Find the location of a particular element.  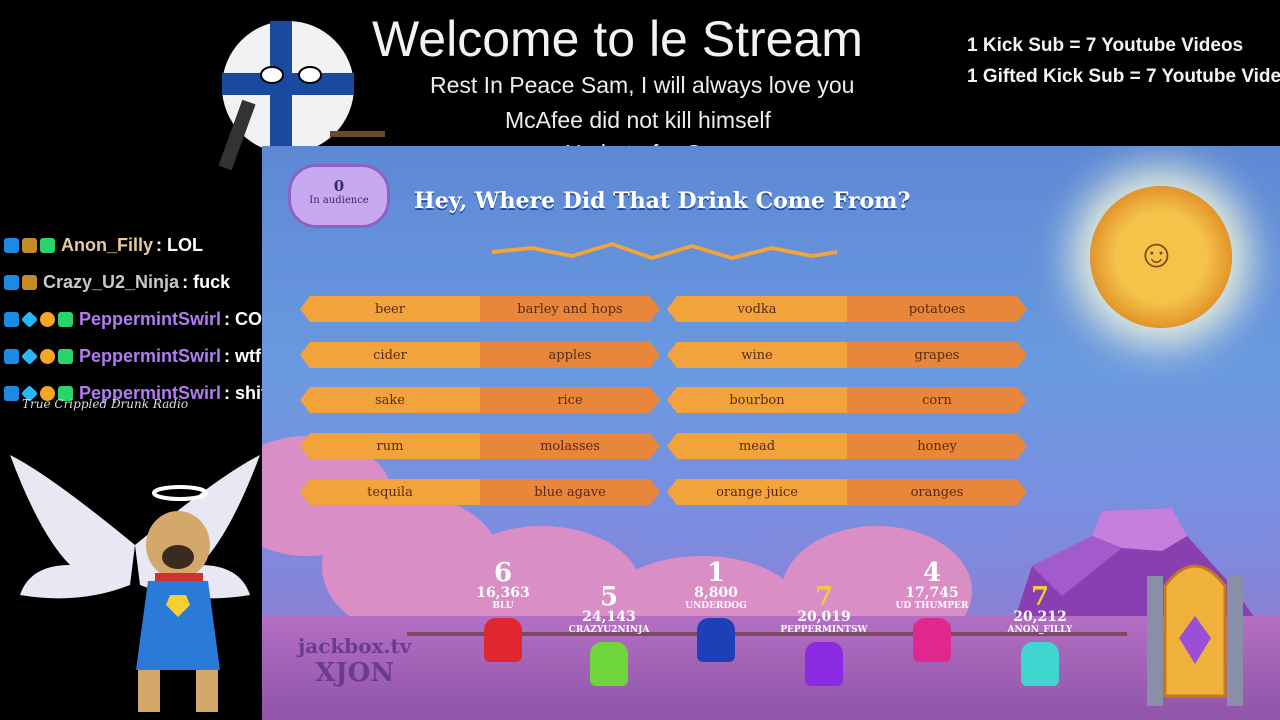

question-prompt: Hey, Where Did That Drink Come From? is located at coordinates (662, 201).